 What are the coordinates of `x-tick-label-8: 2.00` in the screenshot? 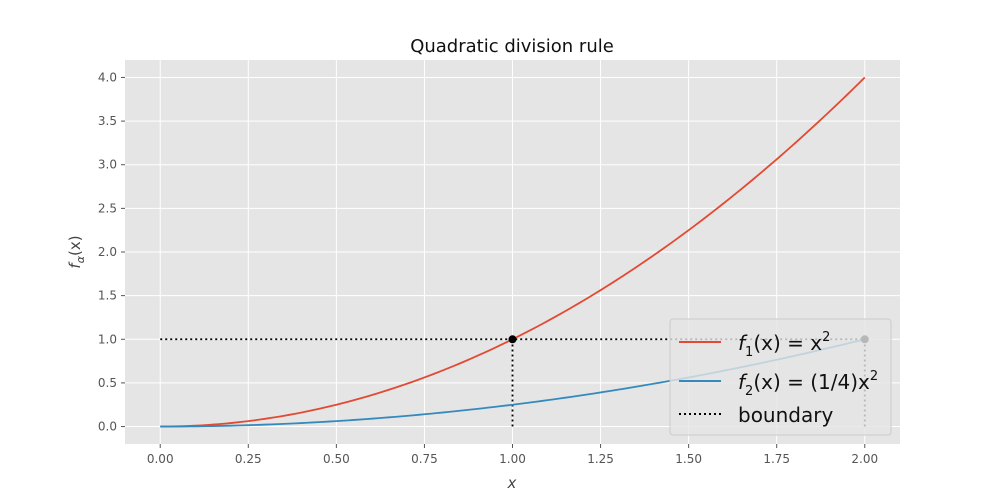 It's located at (864, 459).